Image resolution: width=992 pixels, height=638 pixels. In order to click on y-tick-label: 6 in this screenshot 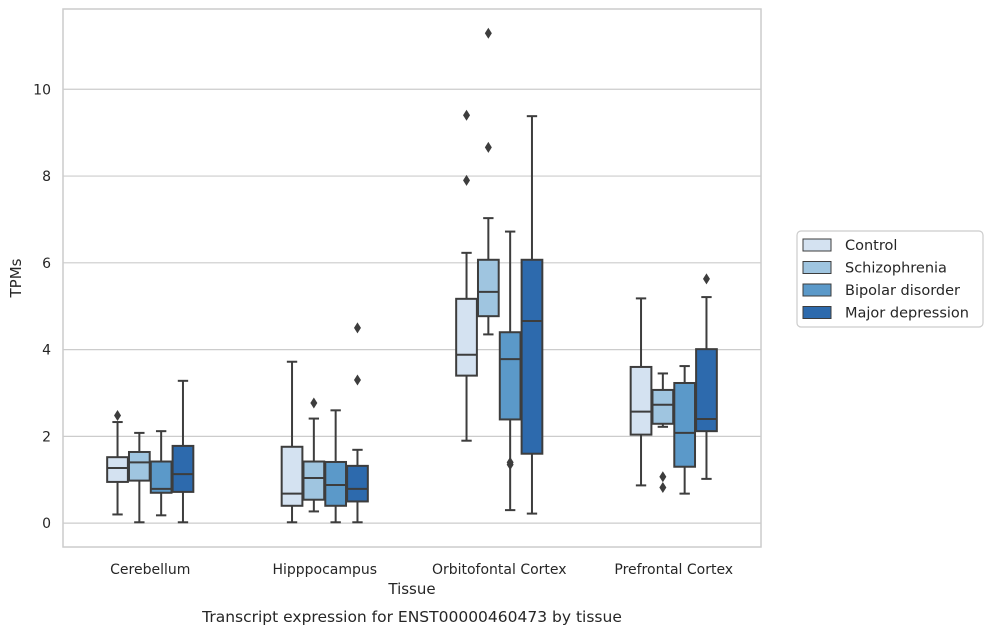, I will do `click(46, 264)`.